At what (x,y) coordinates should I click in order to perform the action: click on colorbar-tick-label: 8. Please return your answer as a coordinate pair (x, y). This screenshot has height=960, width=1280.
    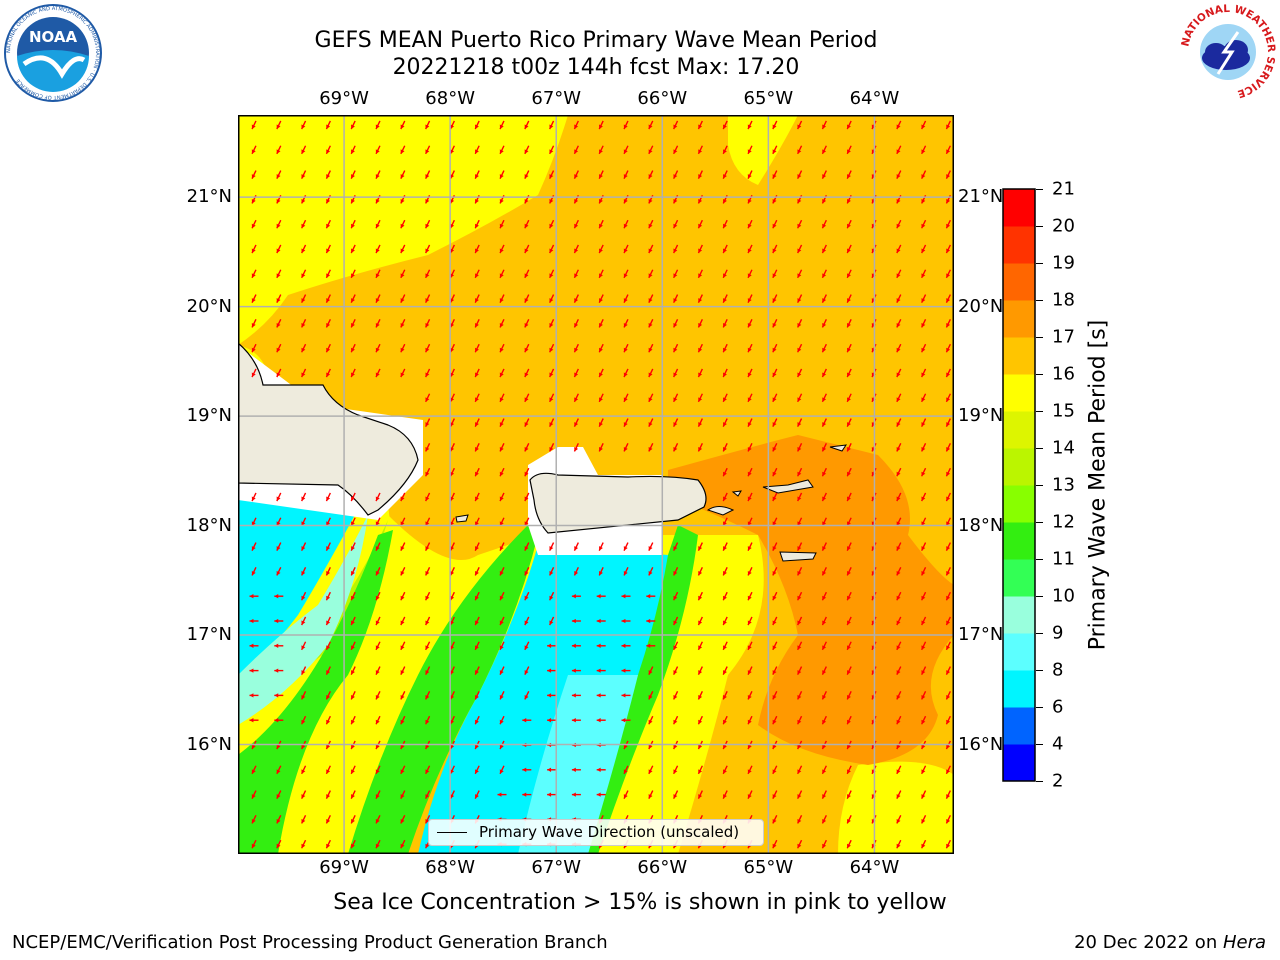
    Looking at the image, I should click on (1058, 670).